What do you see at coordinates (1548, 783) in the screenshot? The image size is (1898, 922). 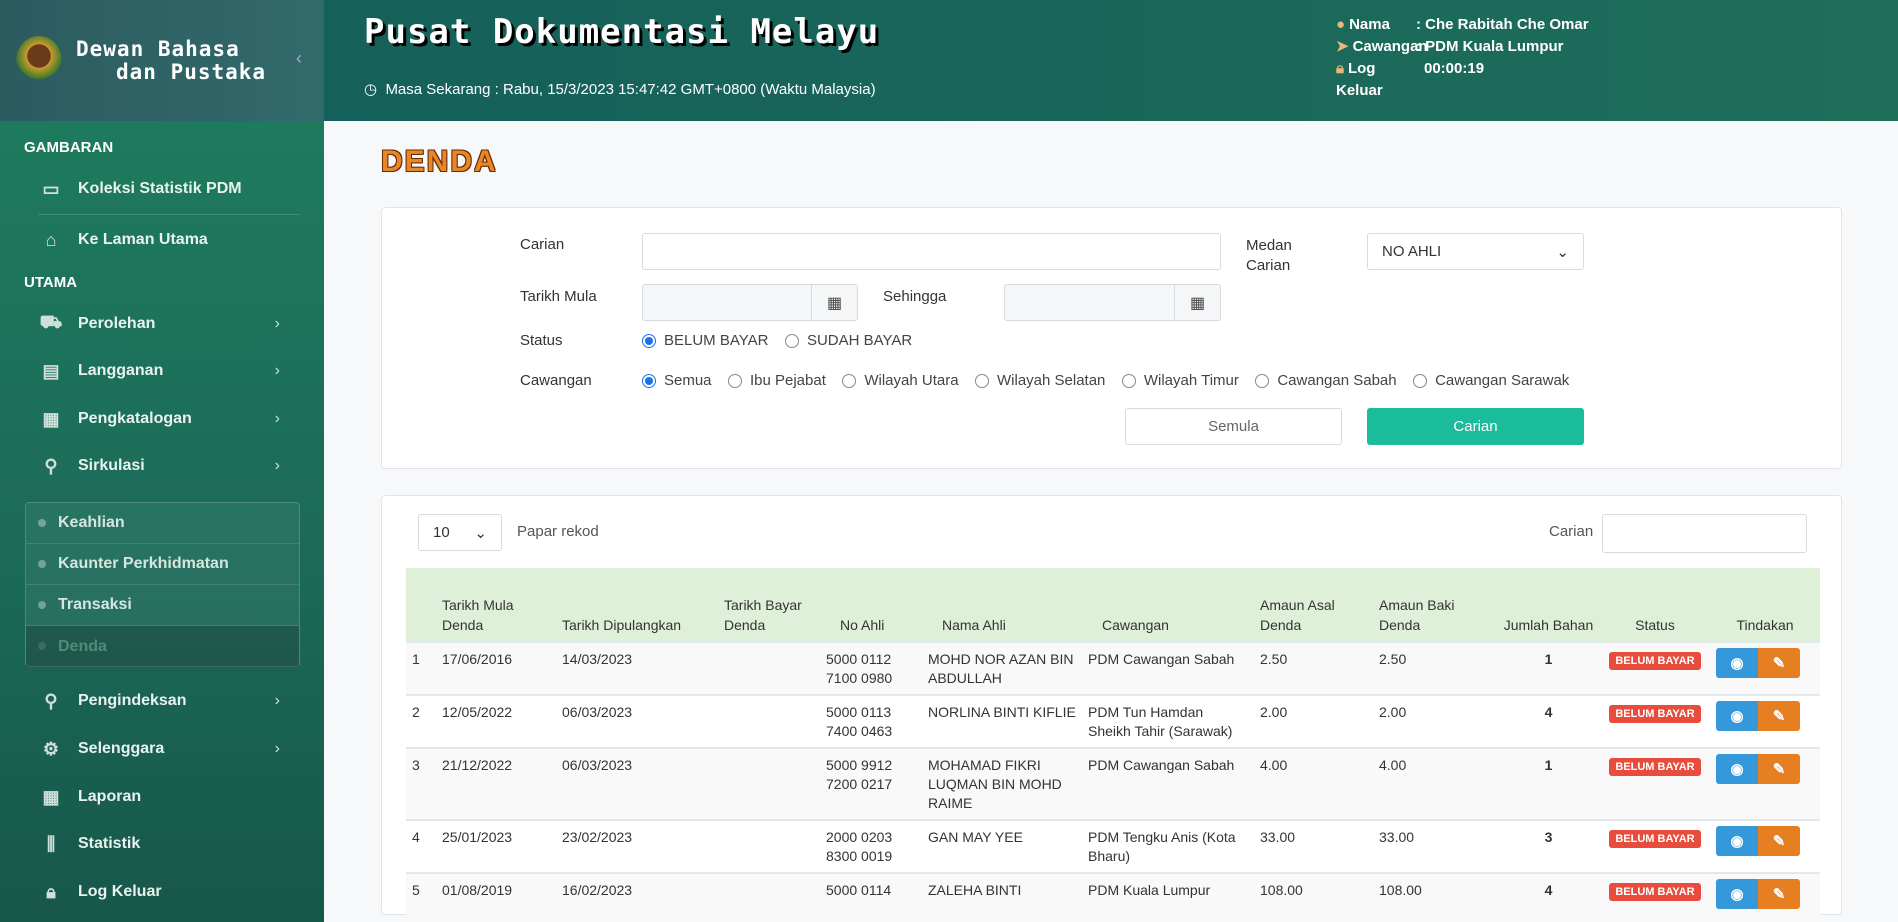 I see `cell-jumlah-bahan: 1` at bounding box center [1548, 783].